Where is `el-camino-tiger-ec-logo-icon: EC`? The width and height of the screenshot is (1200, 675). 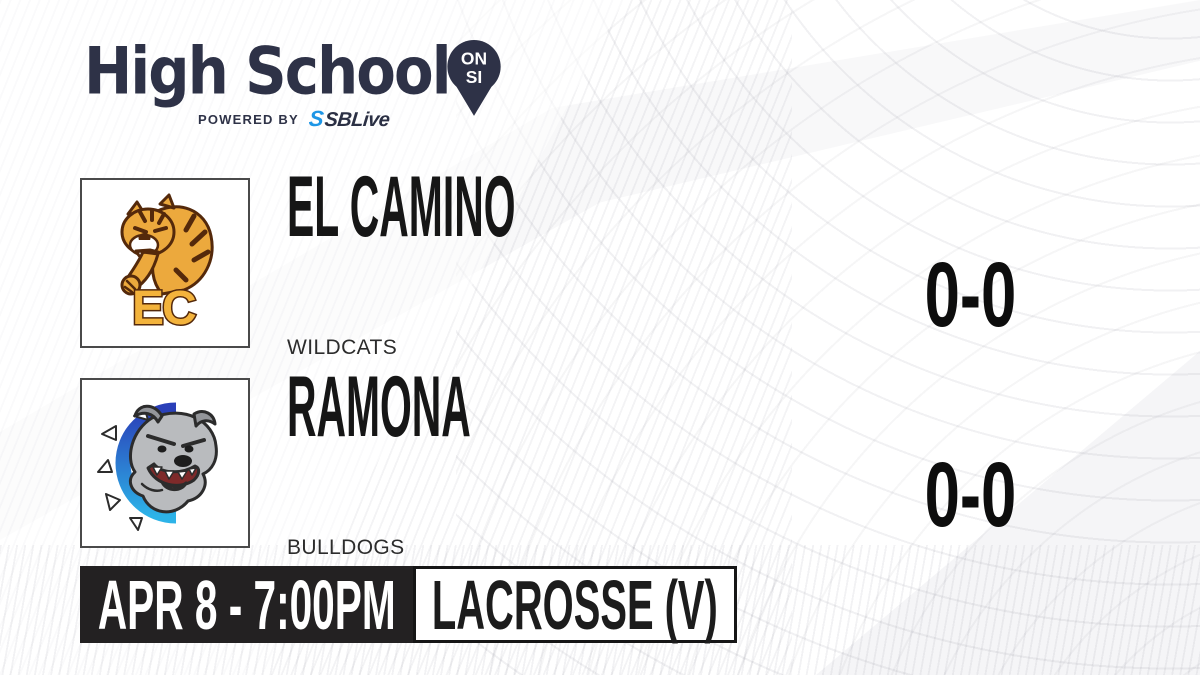
el-camino-tiger-ec-logo-icon: EC is located at coordinates (167, 265).